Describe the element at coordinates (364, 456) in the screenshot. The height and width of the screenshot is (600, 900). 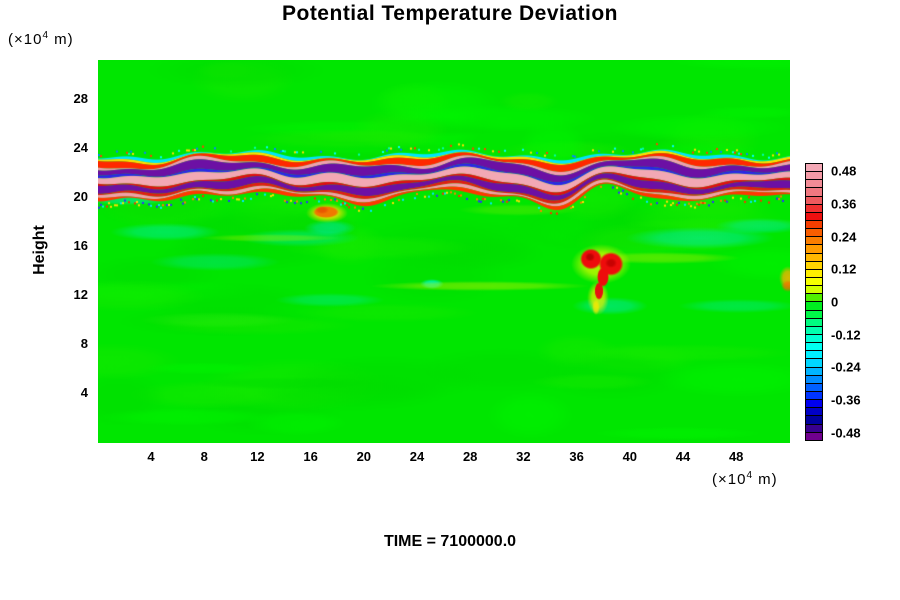
I see `x-tick-label: 20` at that location.